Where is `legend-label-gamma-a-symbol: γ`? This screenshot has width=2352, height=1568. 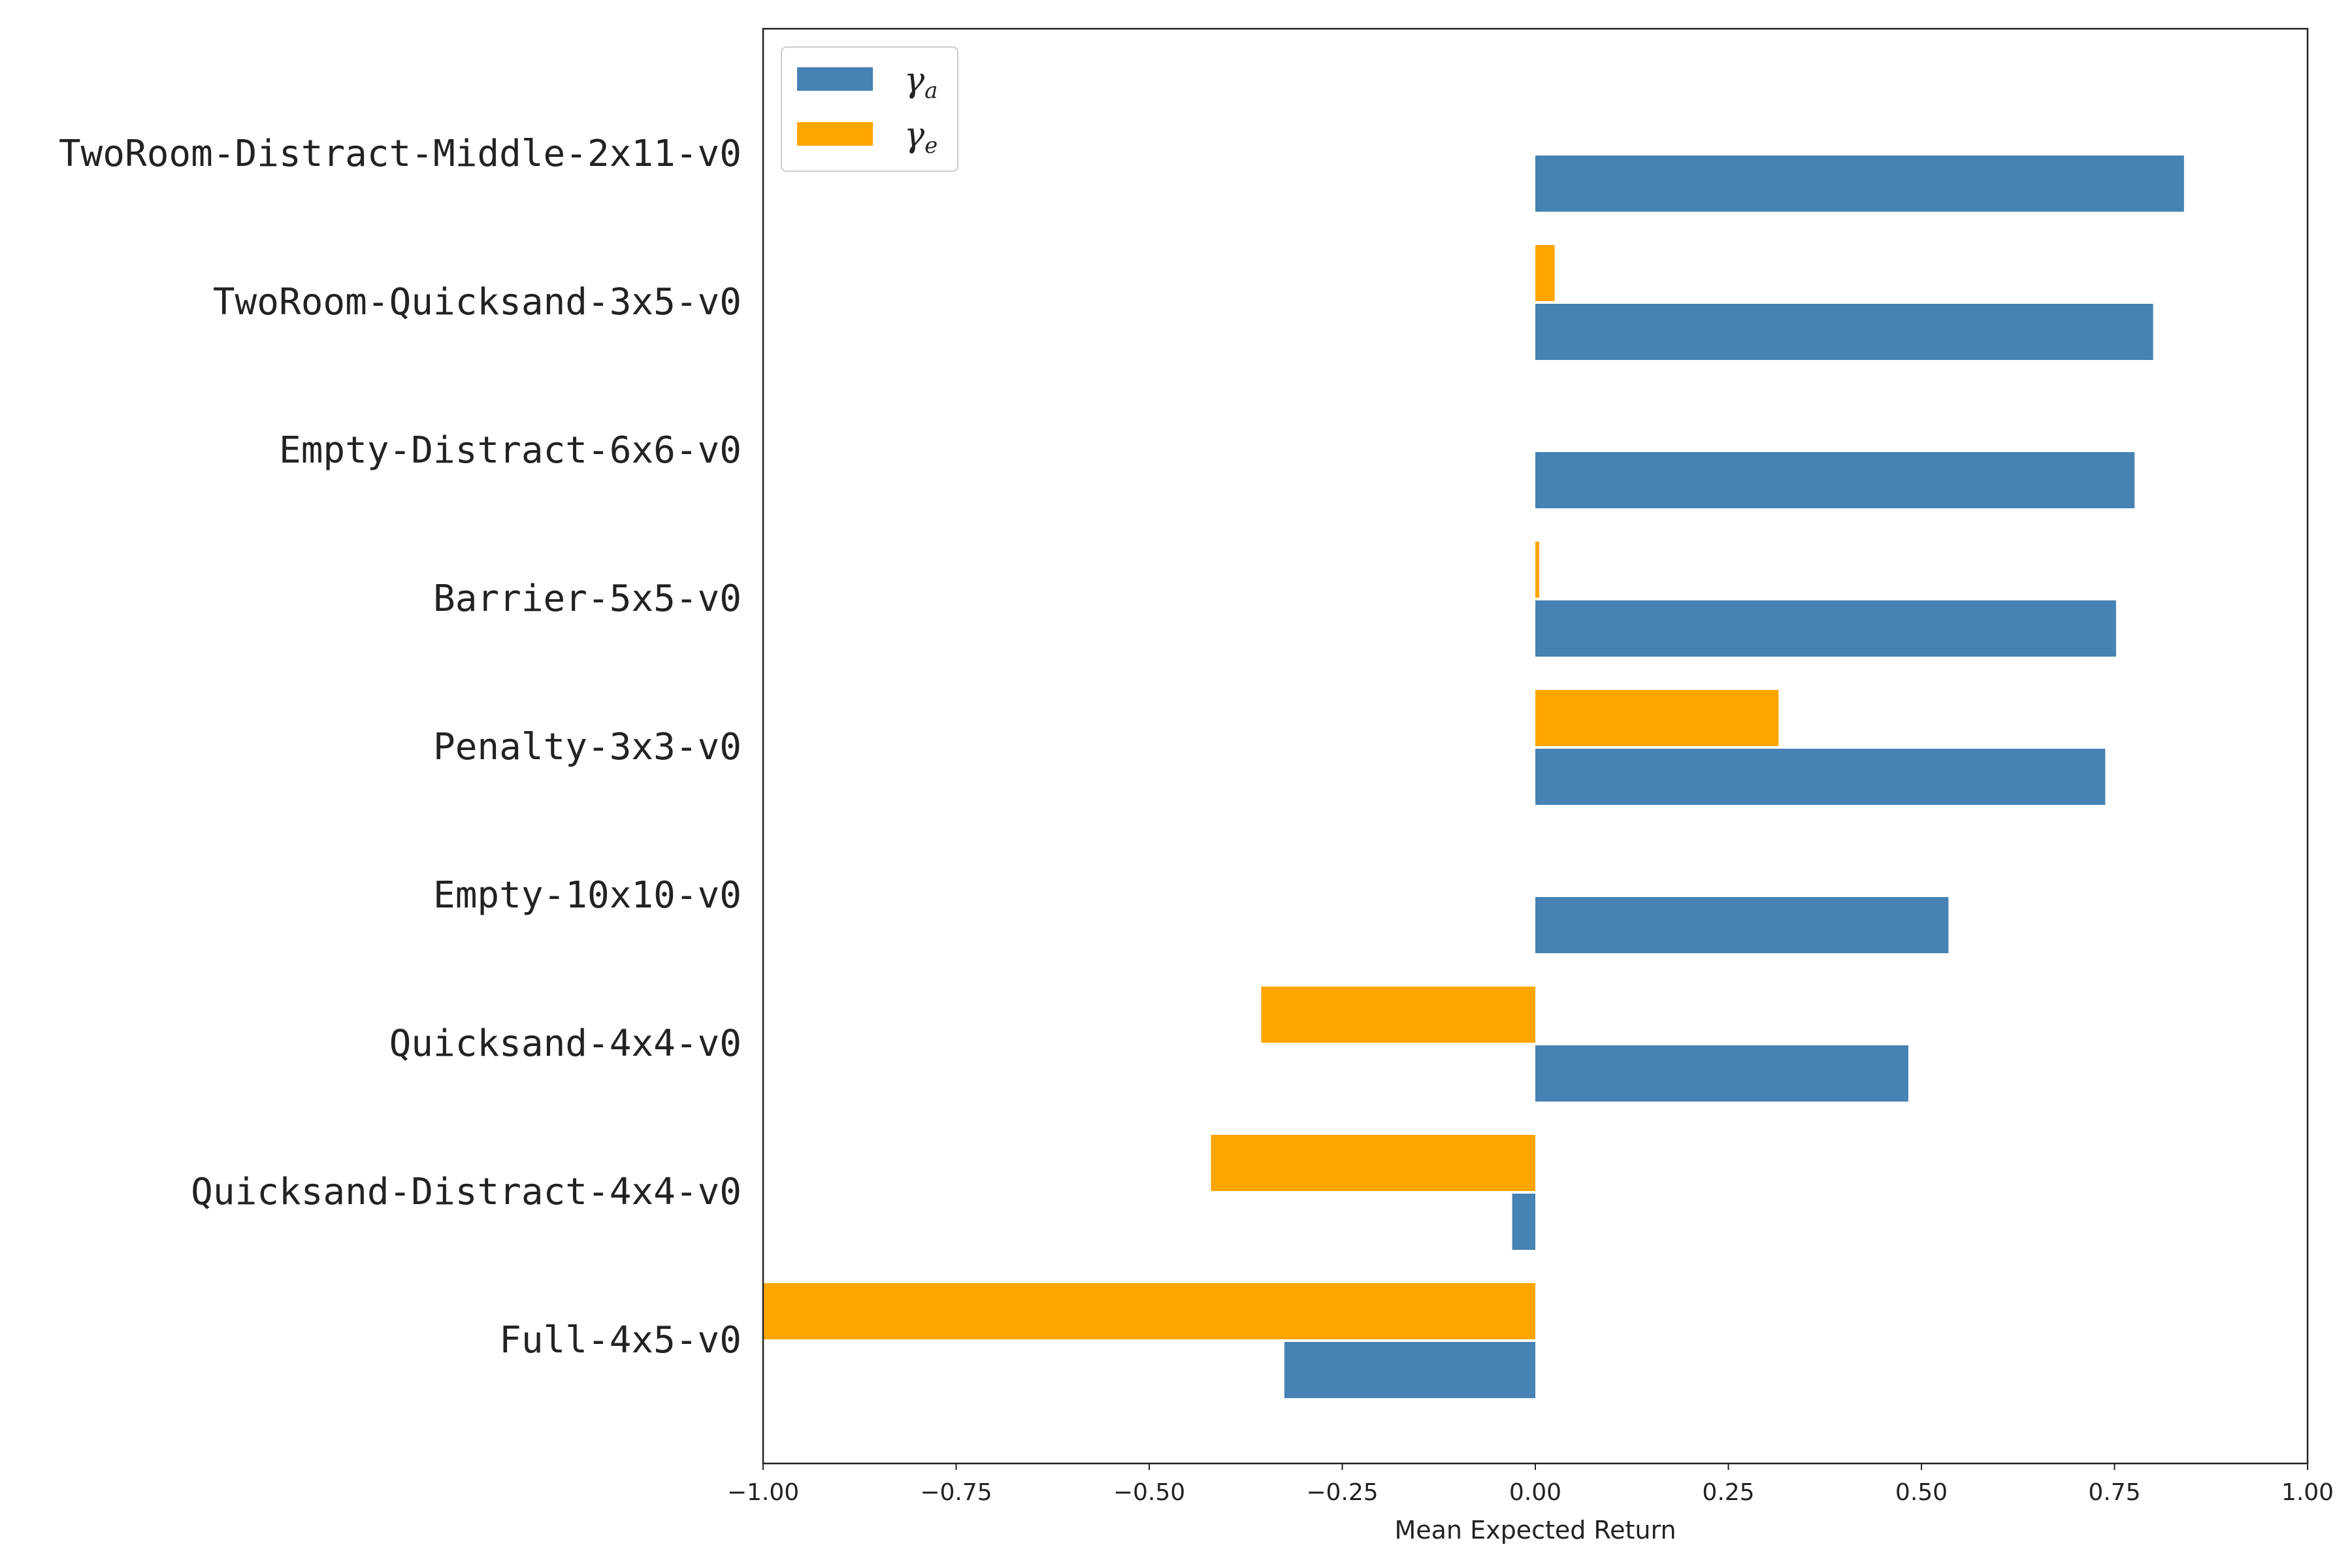 legend-label-gamma-a-symbol: γ is located at coordinates (914, 80).